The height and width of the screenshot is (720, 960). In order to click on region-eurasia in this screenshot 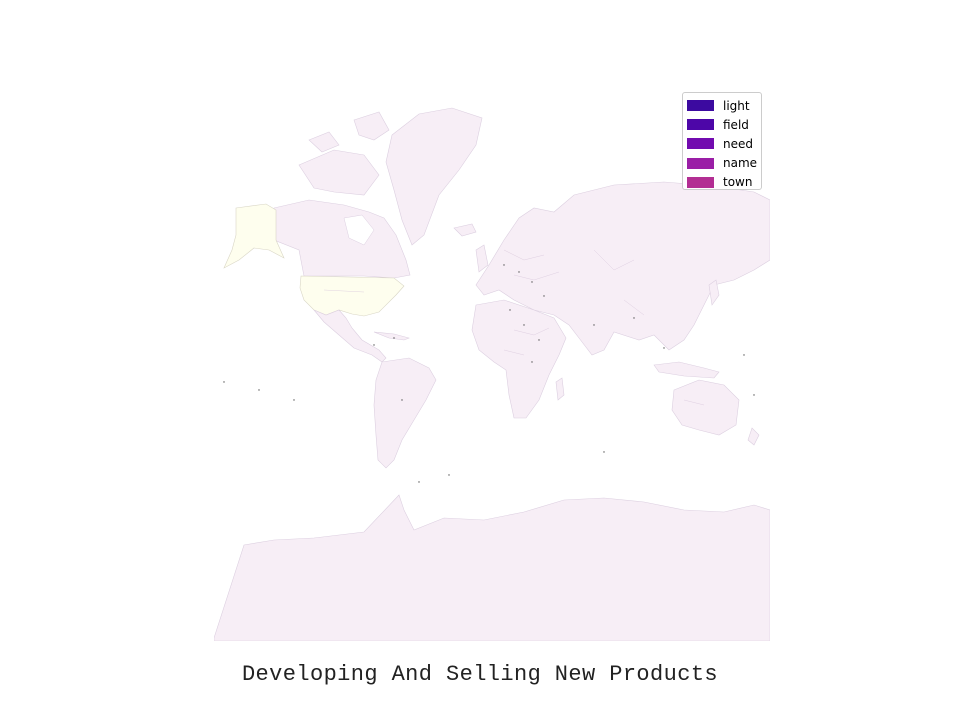, I will do `click(622, 268)`.